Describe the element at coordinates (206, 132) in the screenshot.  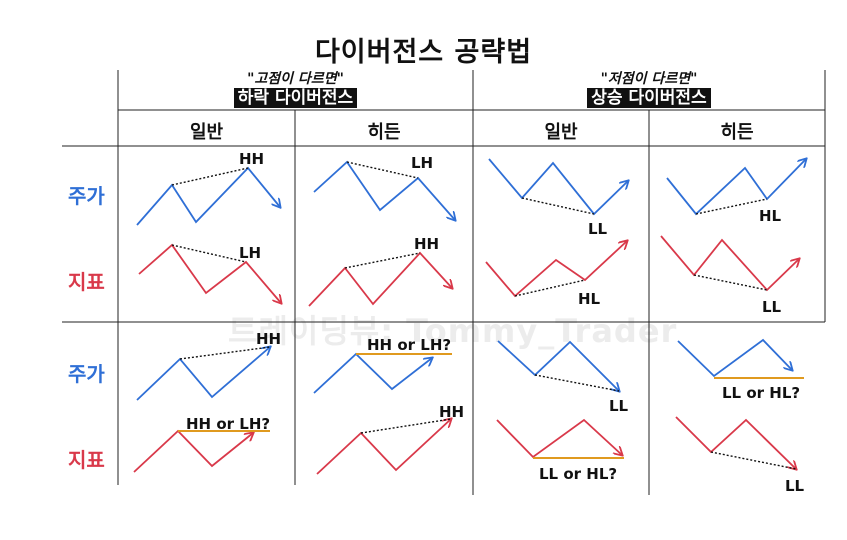
I see `col-header-bear-regular: 일반` at that location.